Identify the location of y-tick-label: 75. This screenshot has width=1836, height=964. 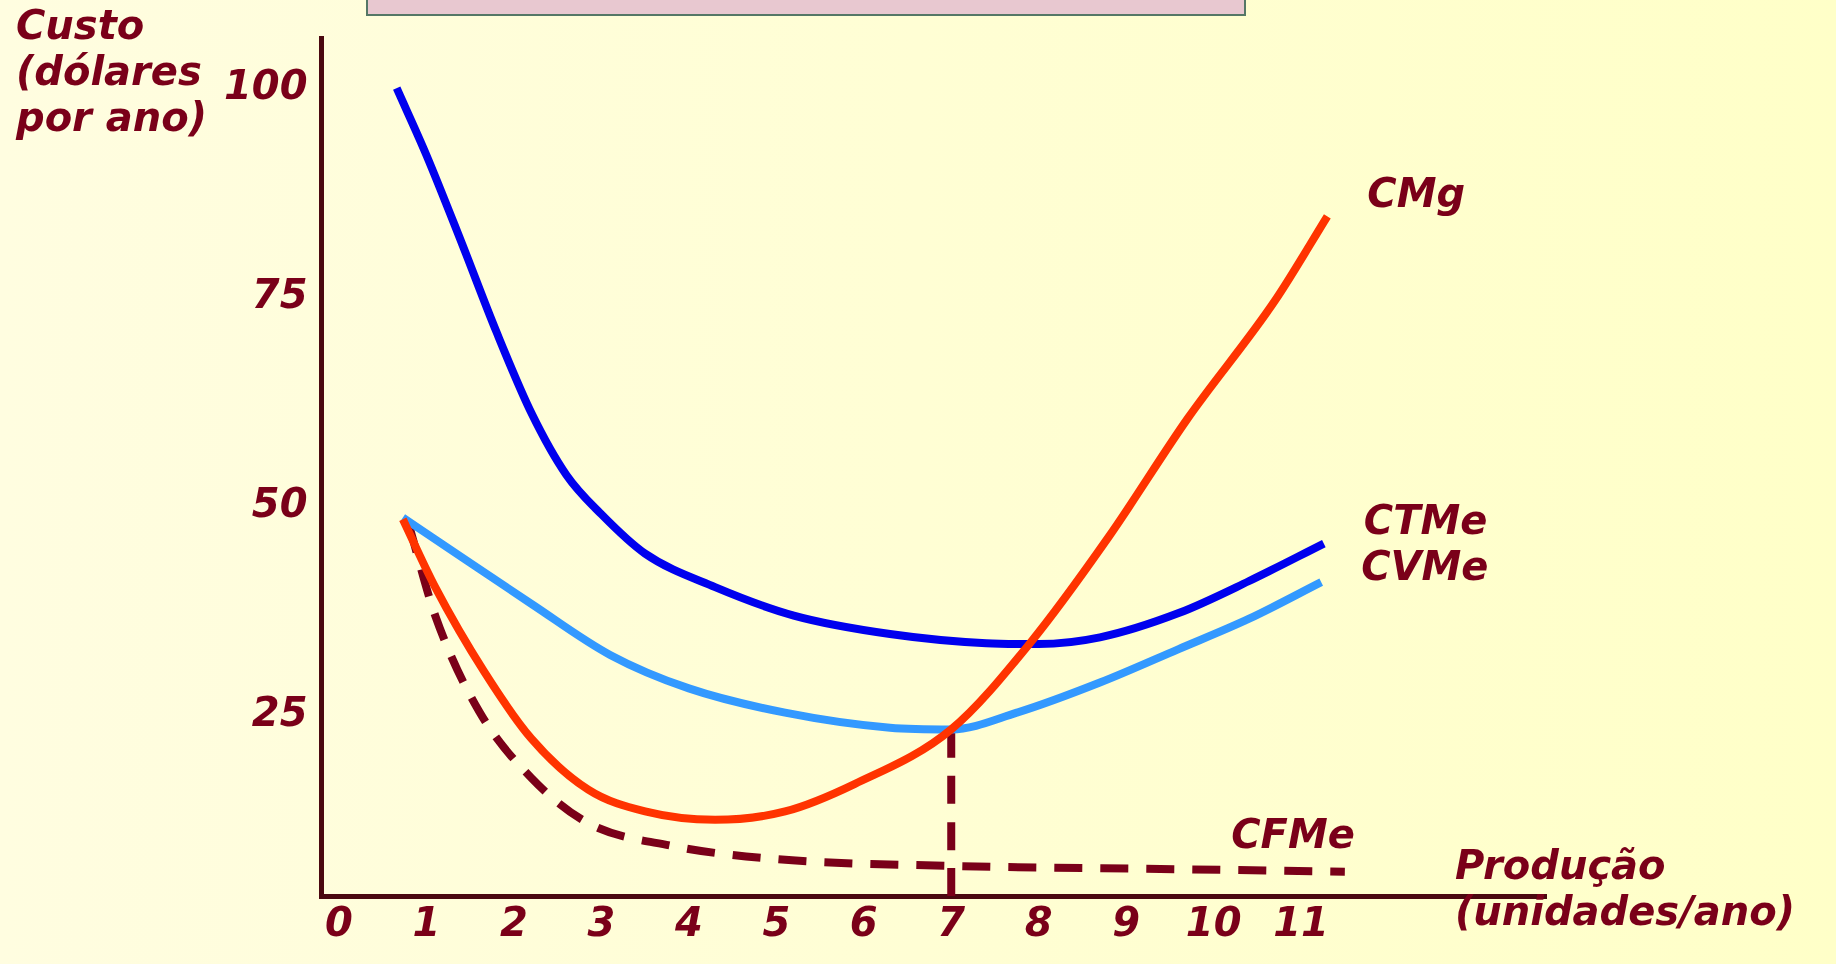
(279, 293).